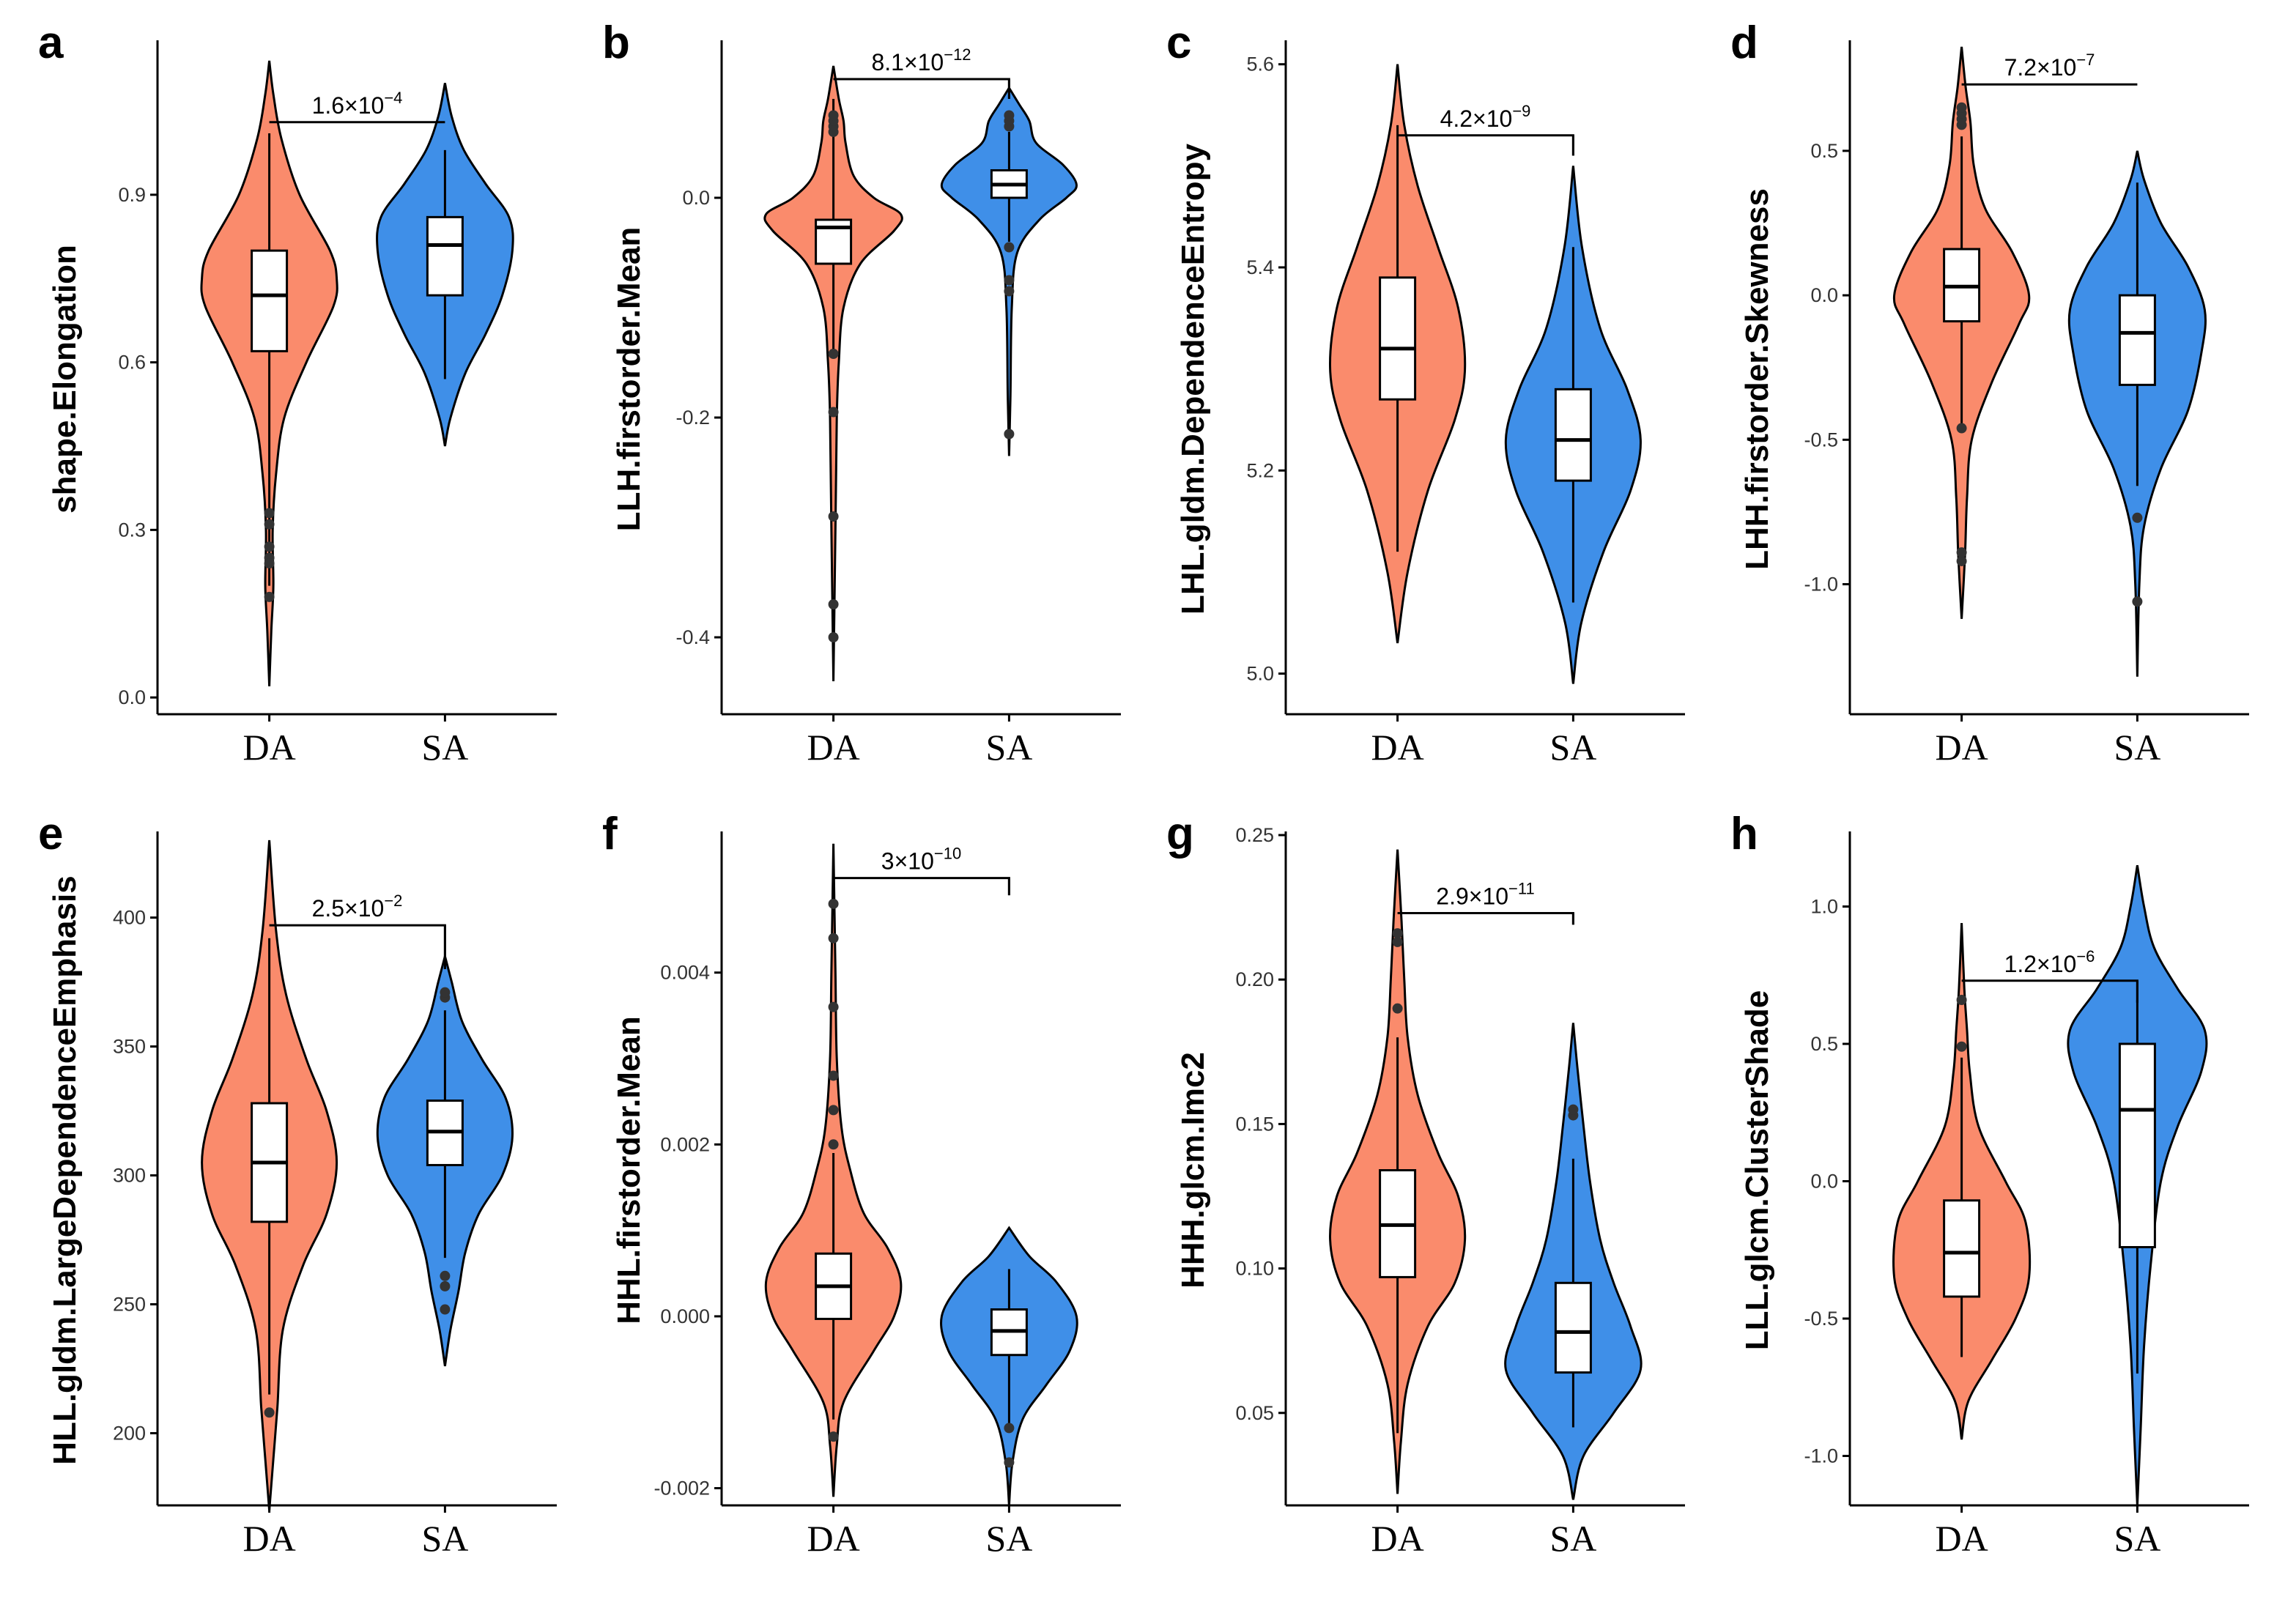  What do you see at coordinates (2049, 962) in the screenshot?
I see `p-value-label: 1.2×10⁻⁶` at bounding box center [2049, 962].